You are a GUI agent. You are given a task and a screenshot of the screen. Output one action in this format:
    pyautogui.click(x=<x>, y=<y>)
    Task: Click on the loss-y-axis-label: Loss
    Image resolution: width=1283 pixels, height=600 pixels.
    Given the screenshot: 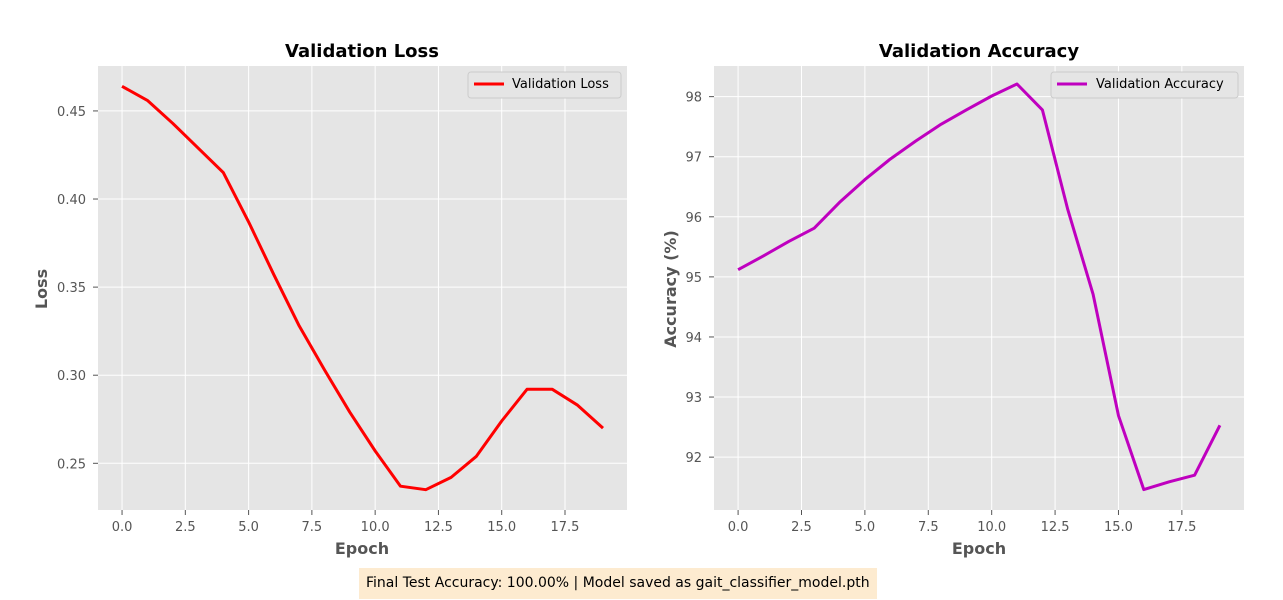 What is the action you would take?
    pyautogui.click(x=41, y=289)
    